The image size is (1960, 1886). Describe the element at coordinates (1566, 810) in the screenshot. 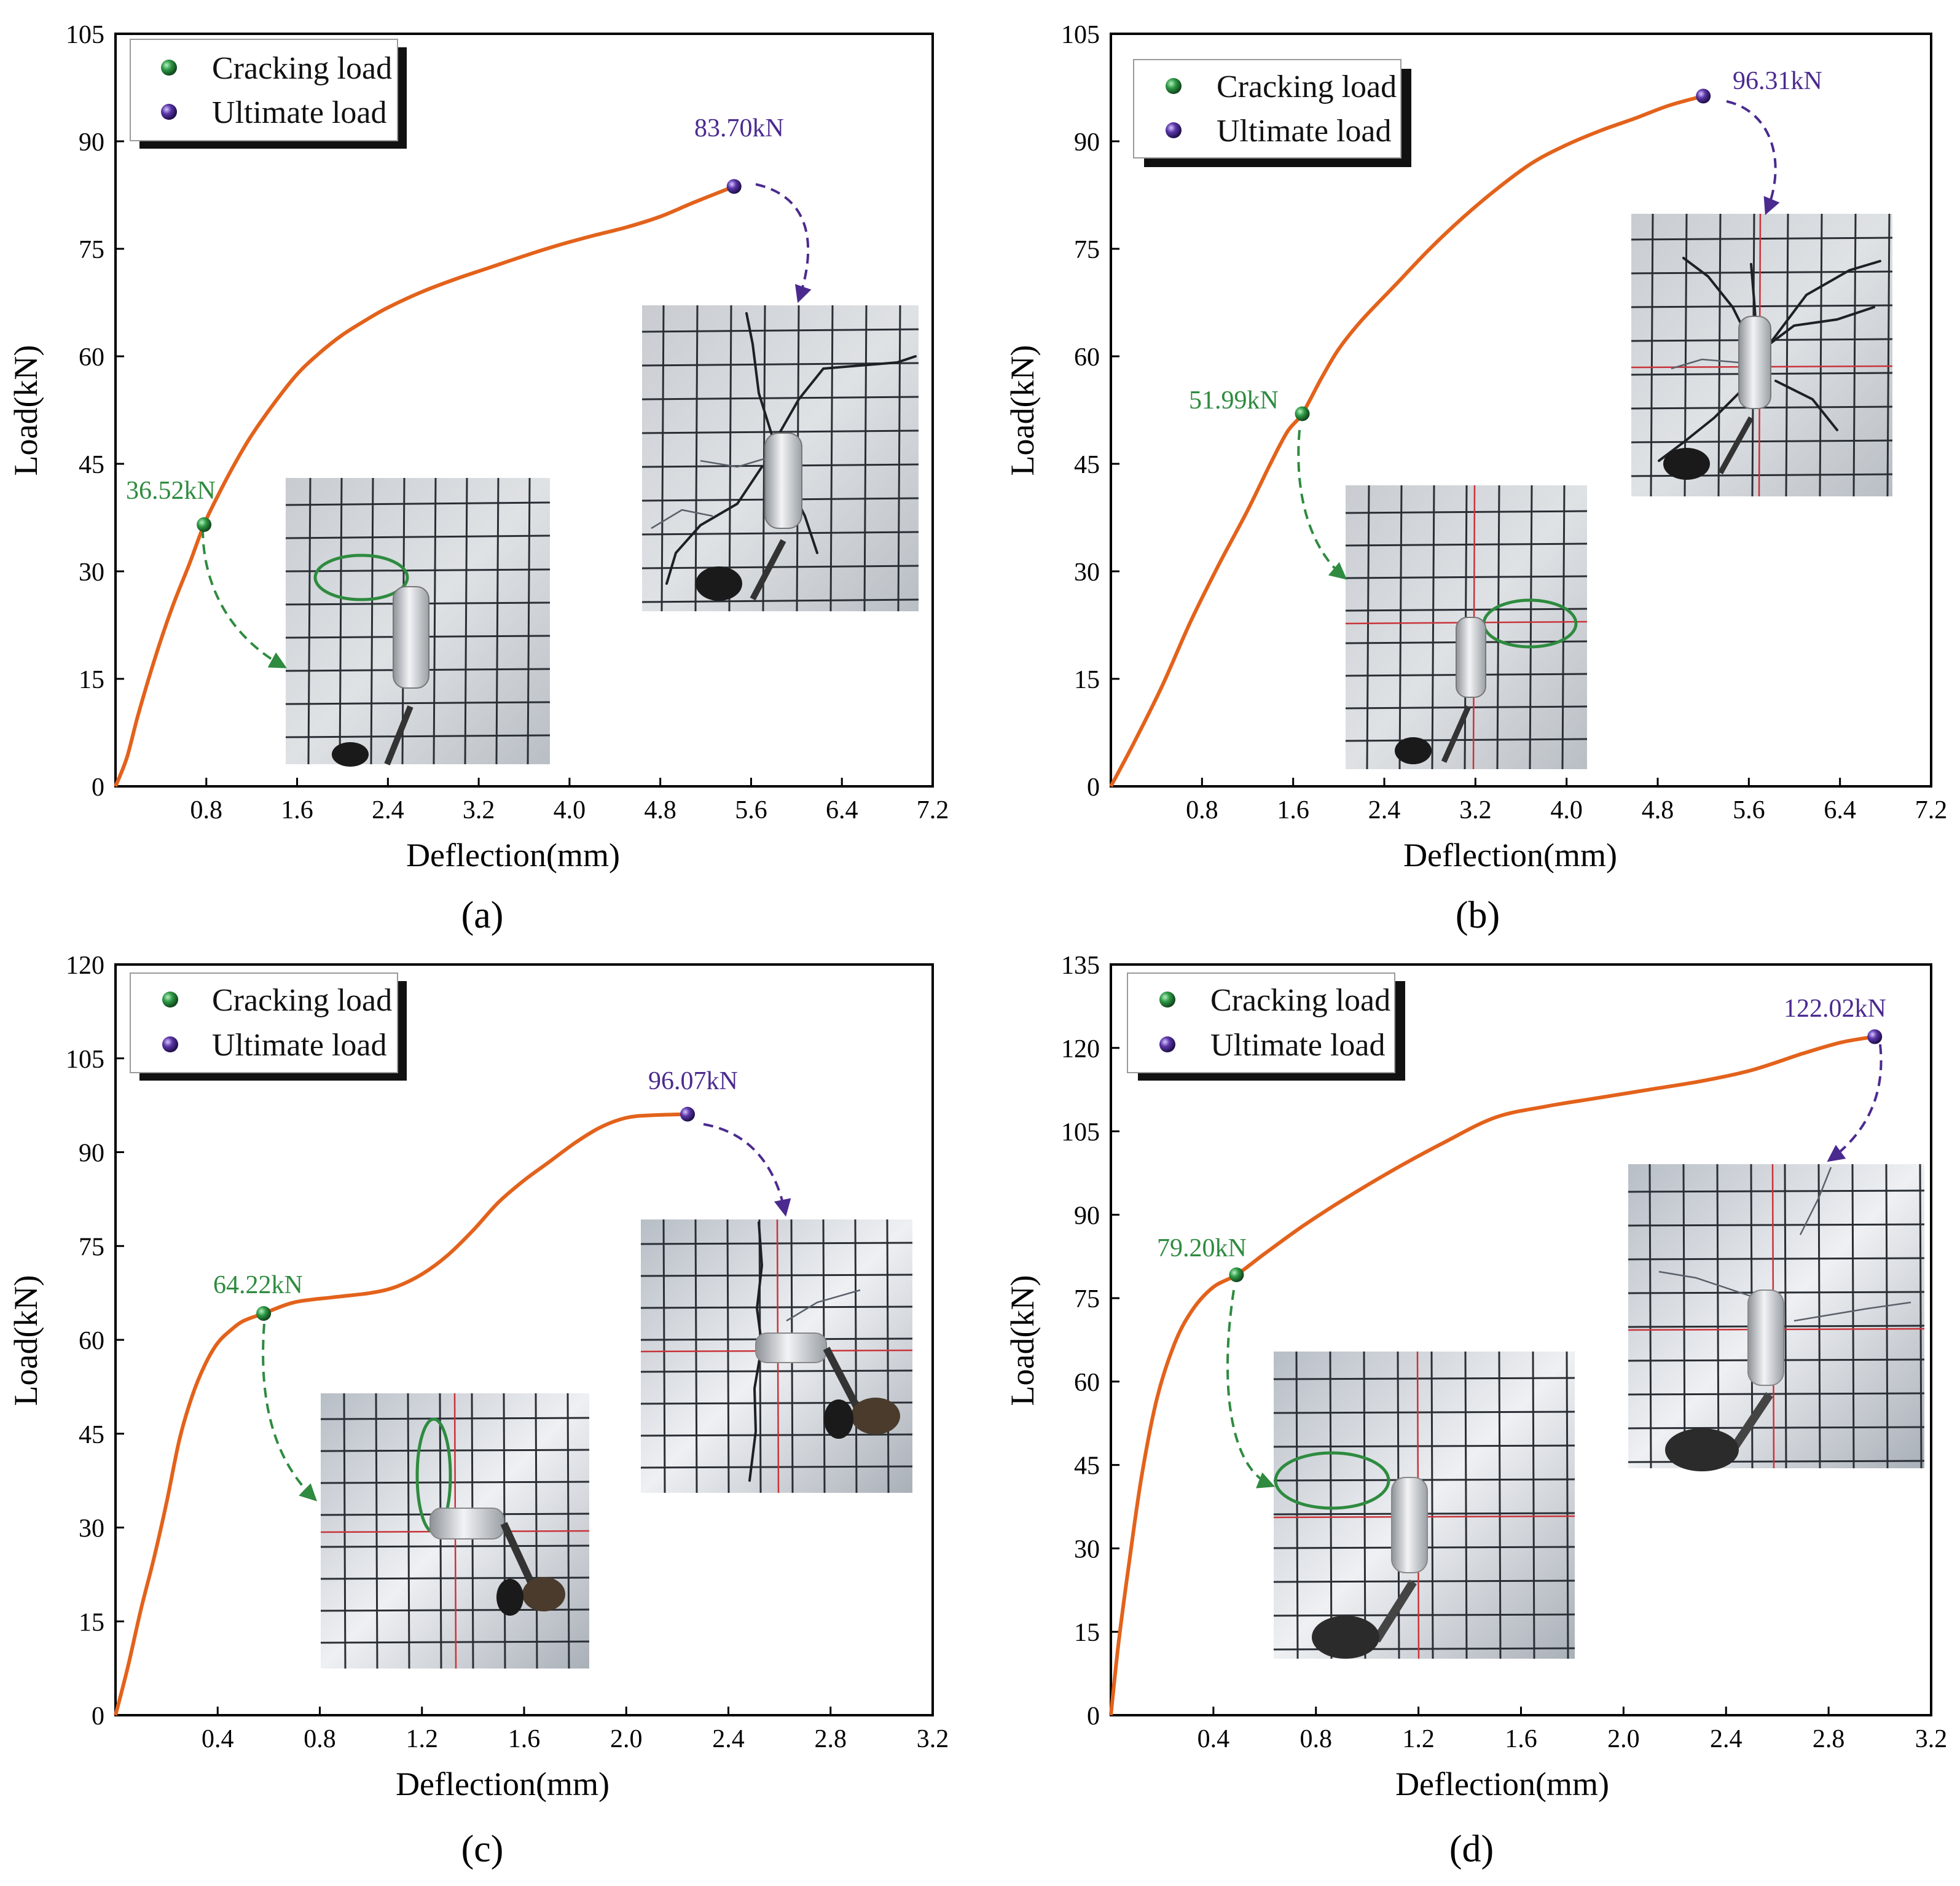

I see `x-tick-label: 4.0` at that location.